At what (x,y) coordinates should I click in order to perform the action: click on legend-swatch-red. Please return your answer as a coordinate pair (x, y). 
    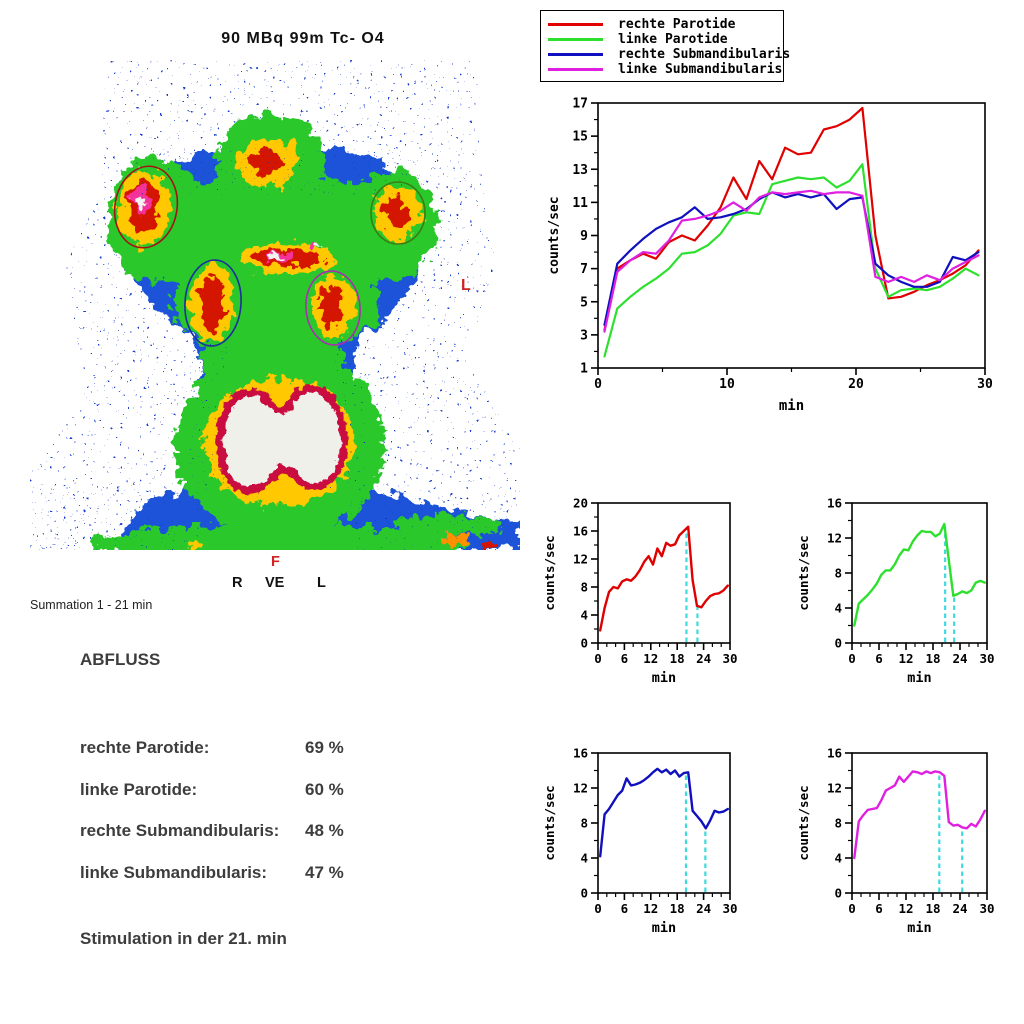
    Looking at the image, I should click on (575, 24).